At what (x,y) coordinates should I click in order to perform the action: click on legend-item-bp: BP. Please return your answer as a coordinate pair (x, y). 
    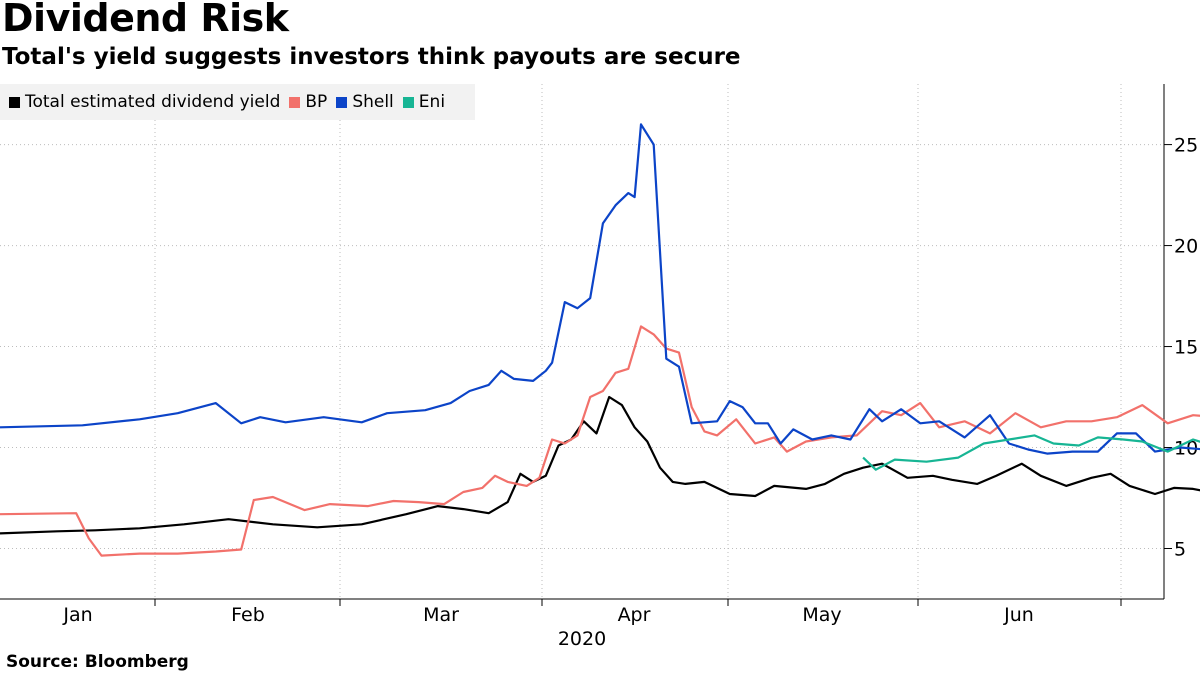
    Looking at the image, I should click on (308, 102).